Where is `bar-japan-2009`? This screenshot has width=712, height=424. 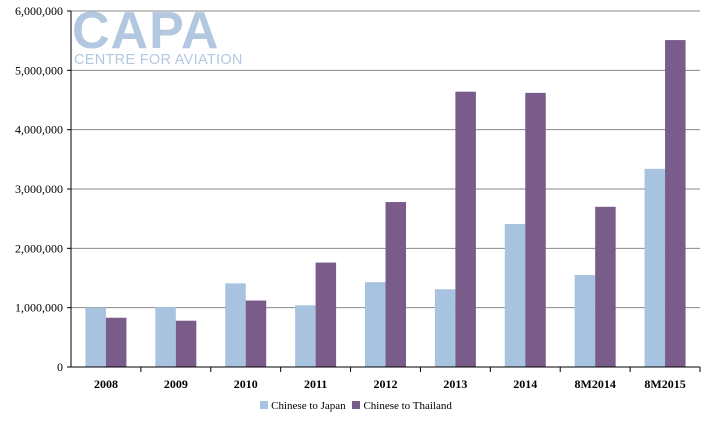 bar-japan-2009 is located at coordinates (165, 337).